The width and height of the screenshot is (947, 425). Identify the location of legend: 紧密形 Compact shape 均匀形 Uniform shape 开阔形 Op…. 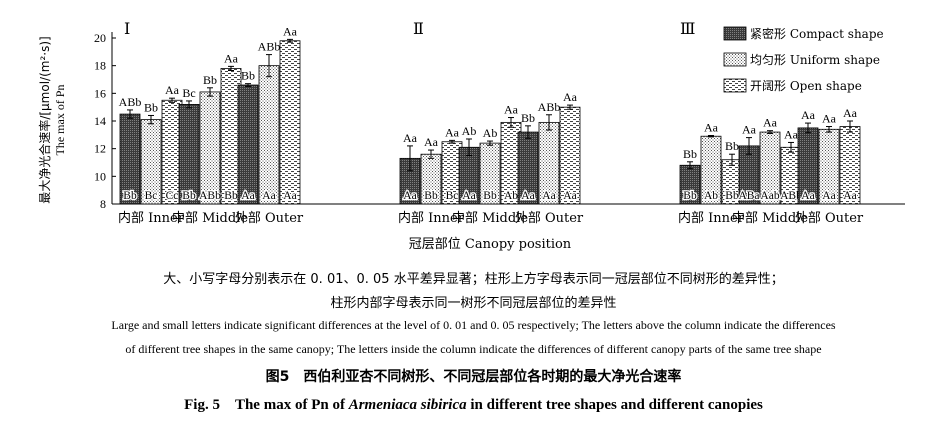
(803, 59).